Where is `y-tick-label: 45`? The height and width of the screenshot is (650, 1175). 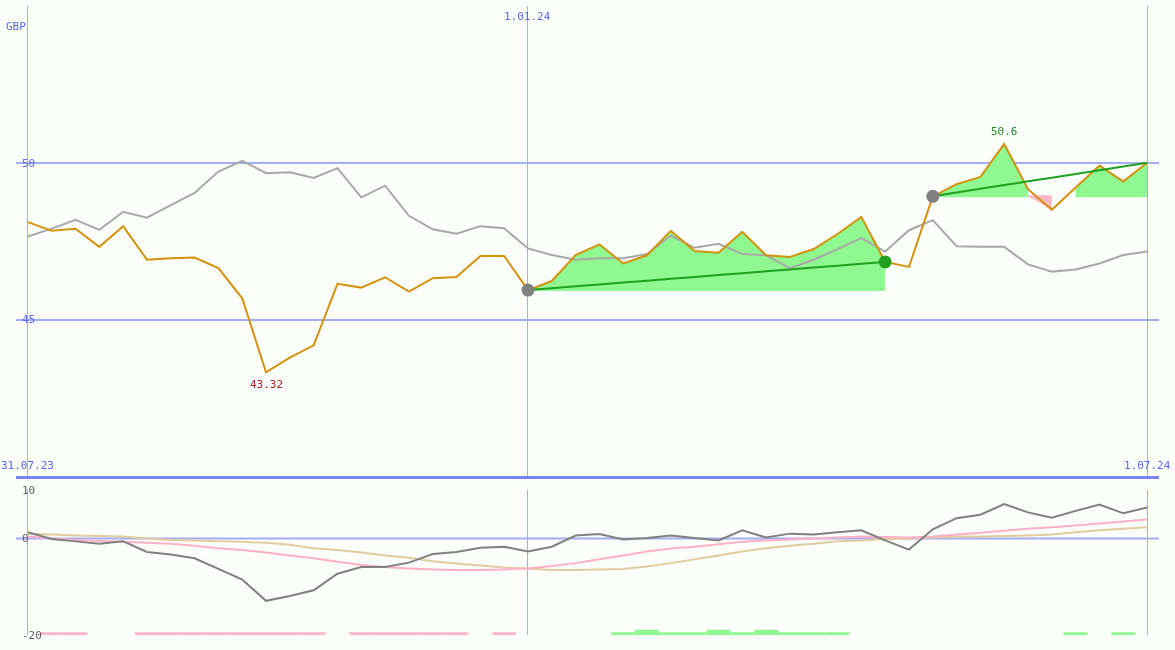 y-tick-label: 45 is located at coordinates (29, 320).